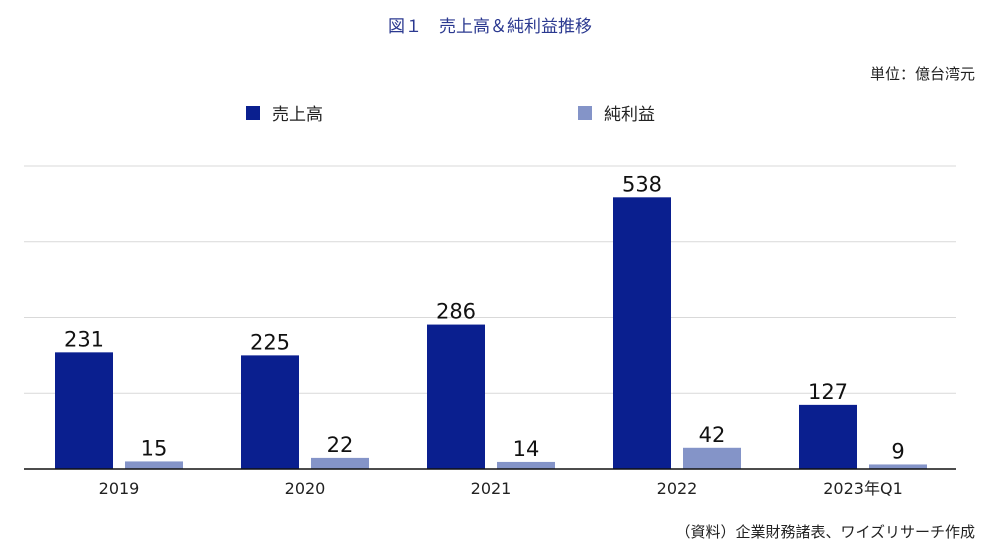  I want to click on data-label-net-income: 14, so click(526, 449).